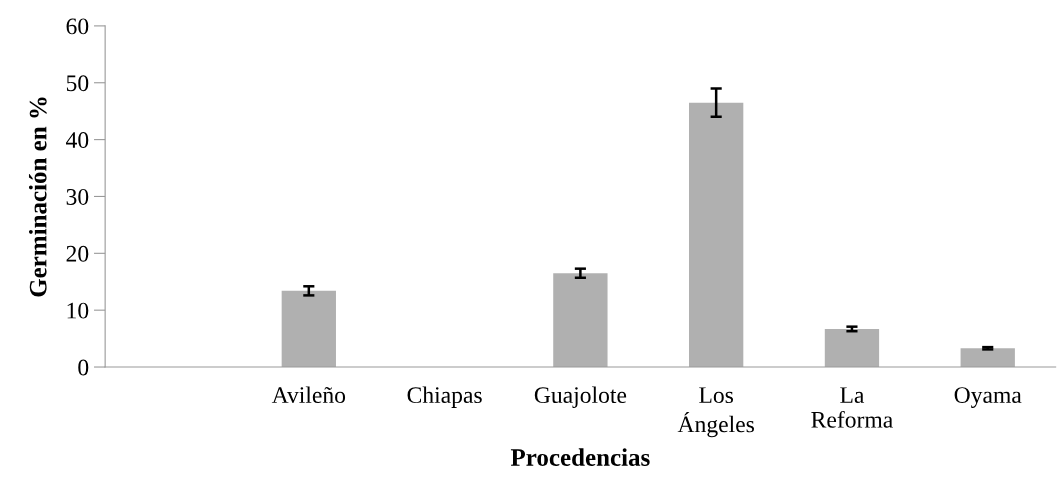 Image resolution: width=1062 pixels, height=498 pixels. What do you see at coordinates (580, 457) in the screenshot?
I see `x-axis-title: Procedencias` at bounding box center [580, 457].